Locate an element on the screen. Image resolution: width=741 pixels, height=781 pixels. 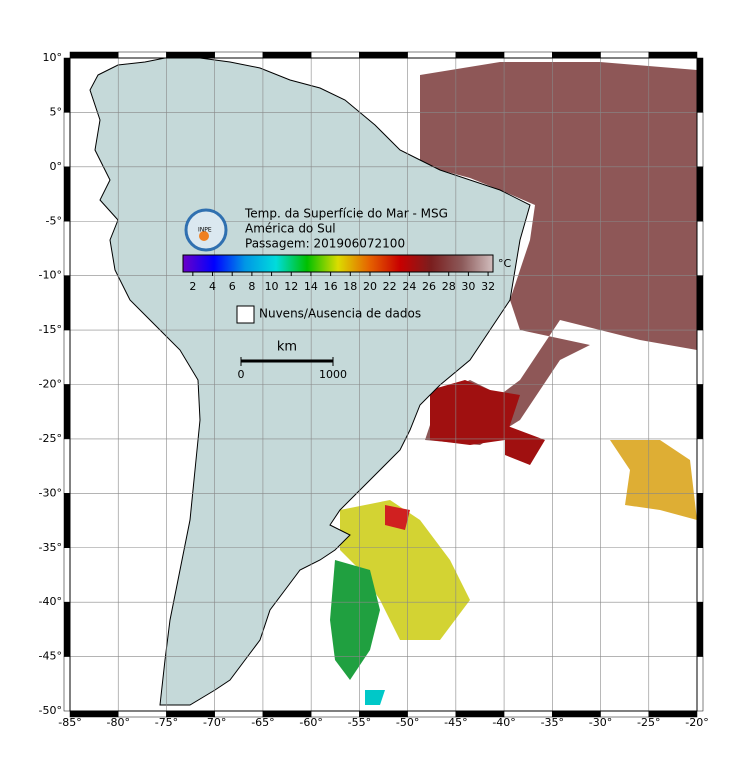
logo: INPE is located at coordinates (206, 230).